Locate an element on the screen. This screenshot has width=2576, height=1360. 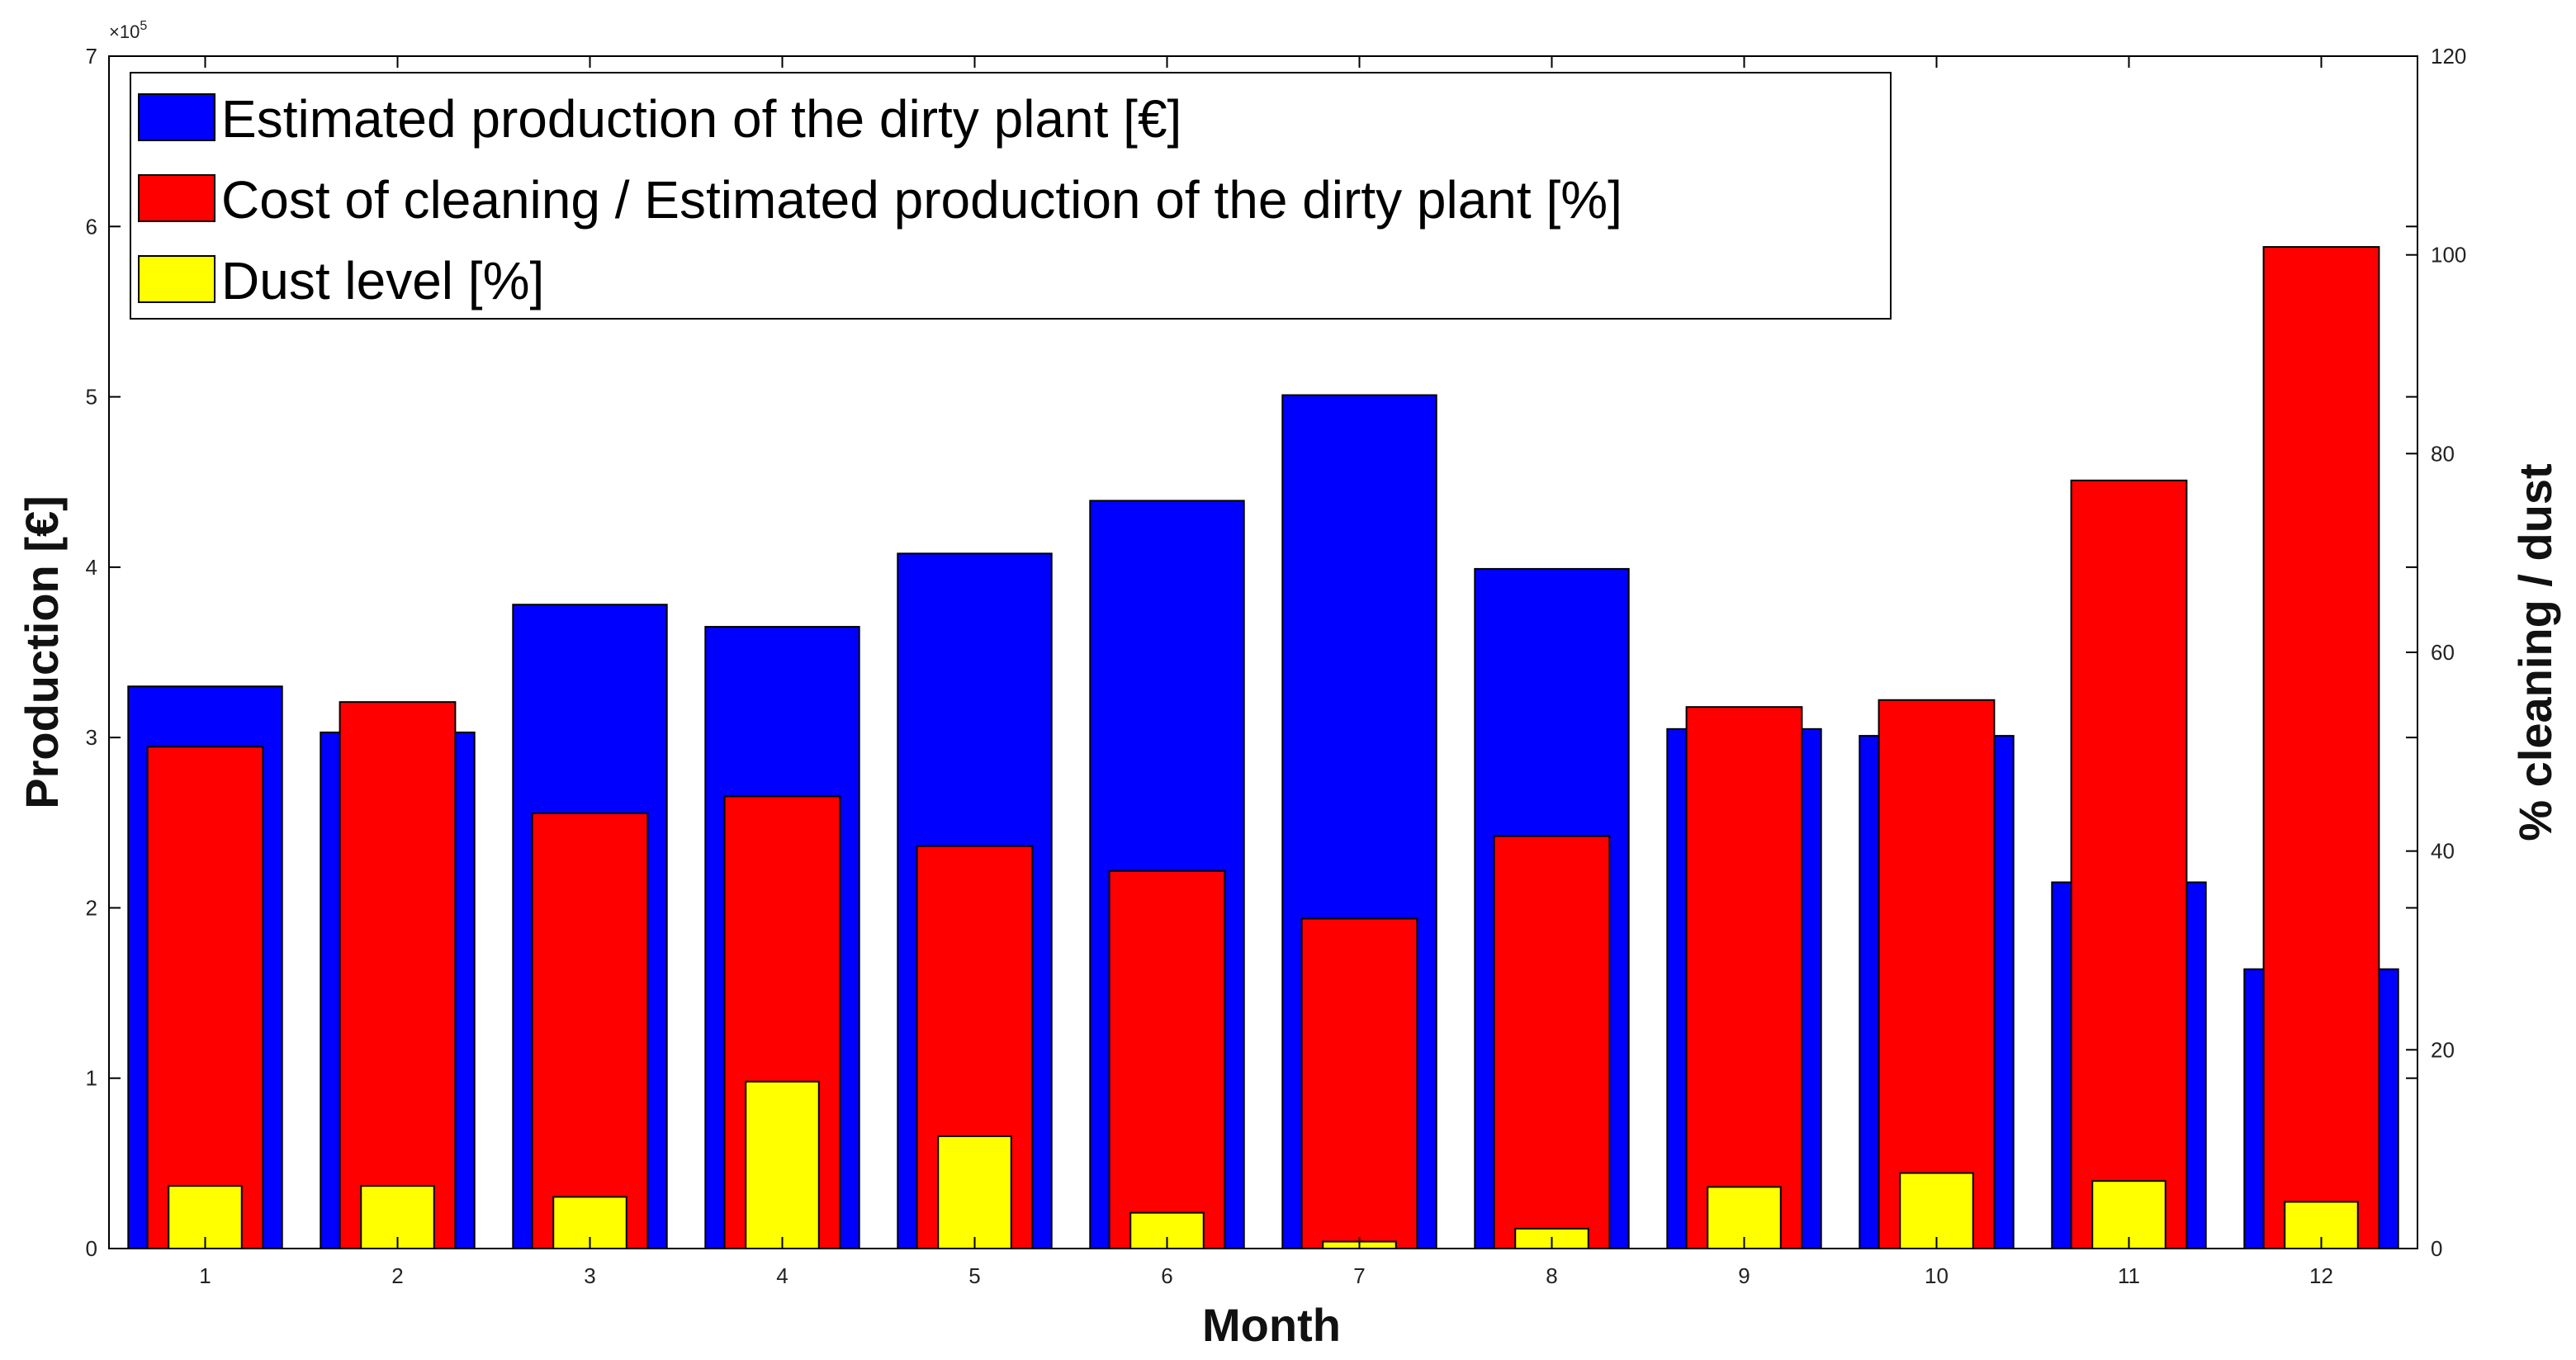
left-tick-label: 5 is located at coordinates (91, 397).